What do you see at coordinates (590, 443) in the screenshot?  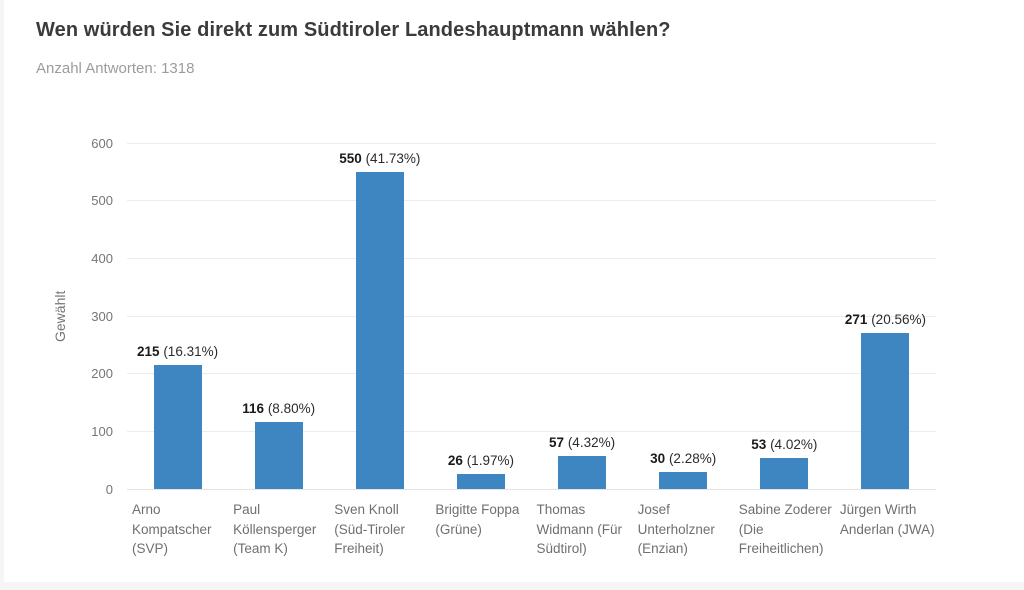 I see `bar-value-percent: (4.32%)` at bounding box center [590, 443].